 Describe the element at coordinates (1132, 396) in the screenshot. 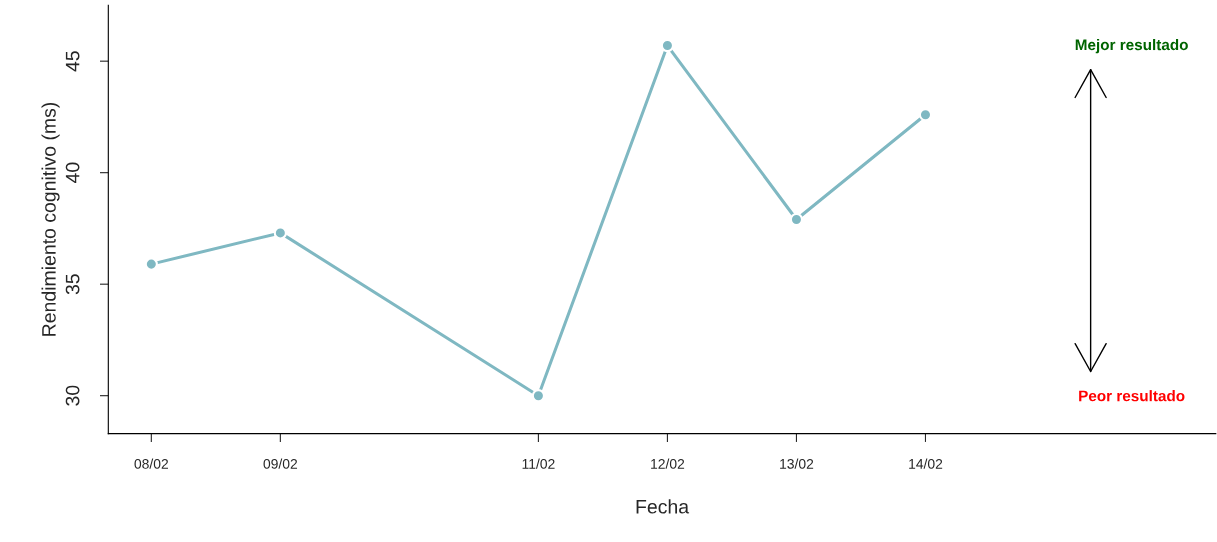

I see `annotation: Peor resultado` at that location.